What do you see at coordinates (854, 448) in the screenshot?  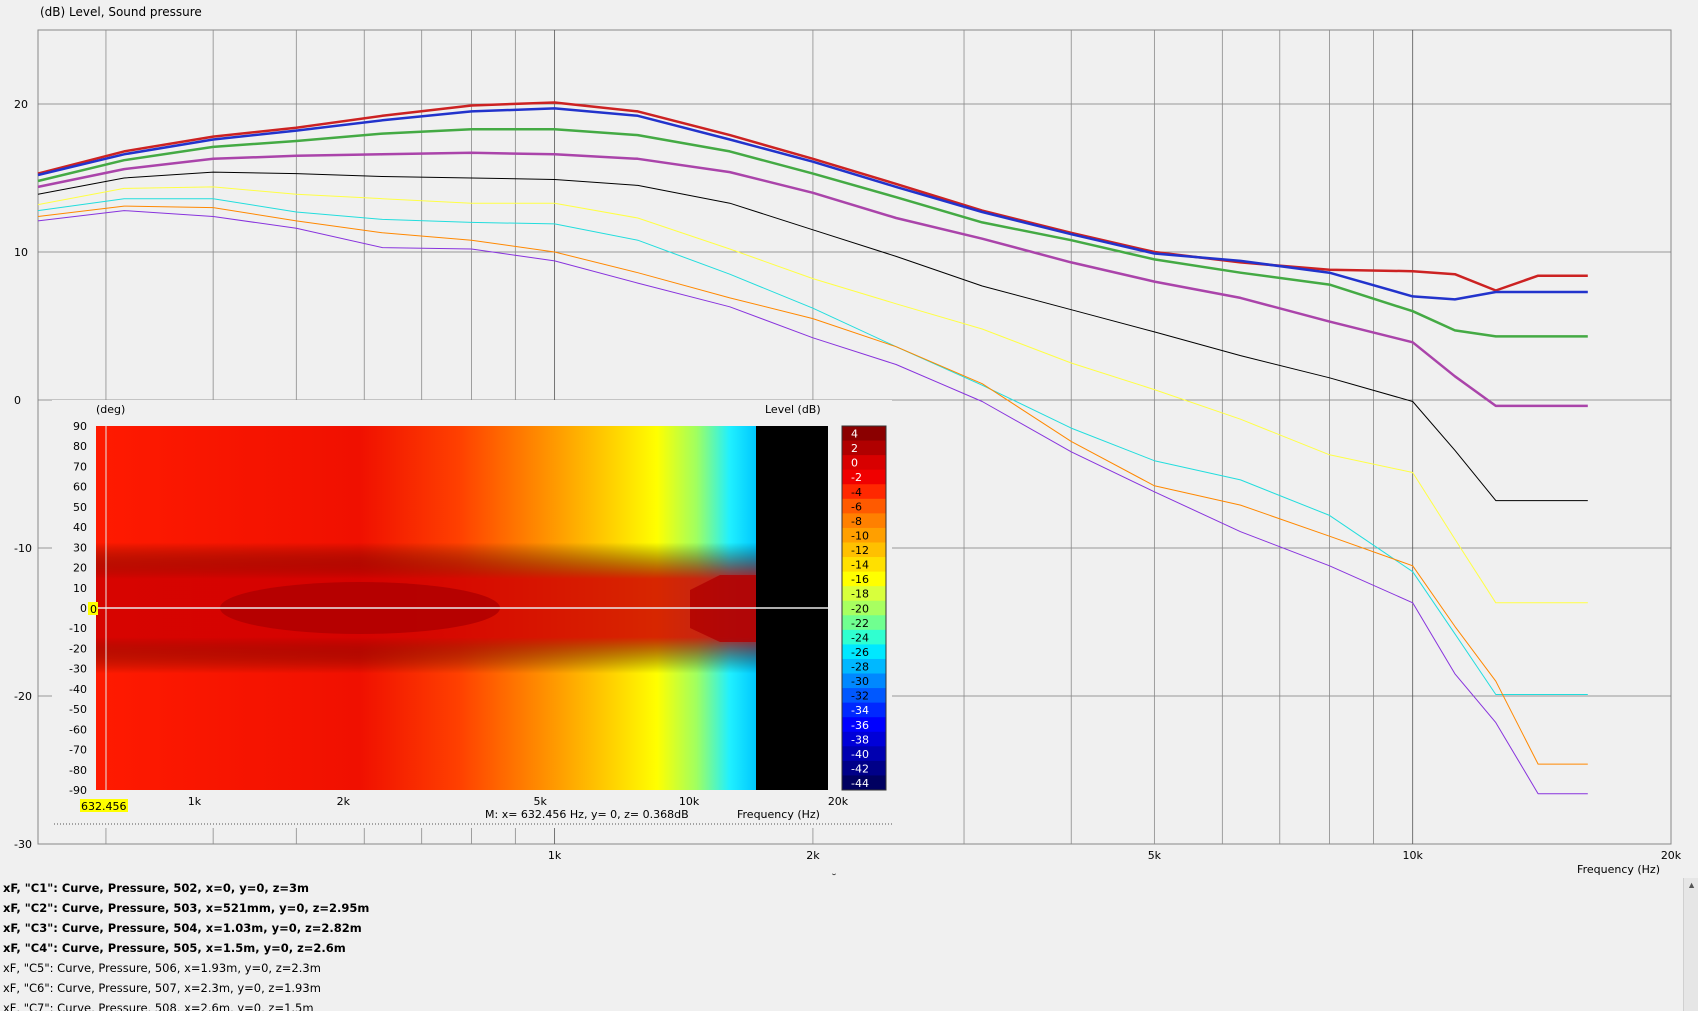 I see `color-scale-label: 2` at bounding box center [854, 448].